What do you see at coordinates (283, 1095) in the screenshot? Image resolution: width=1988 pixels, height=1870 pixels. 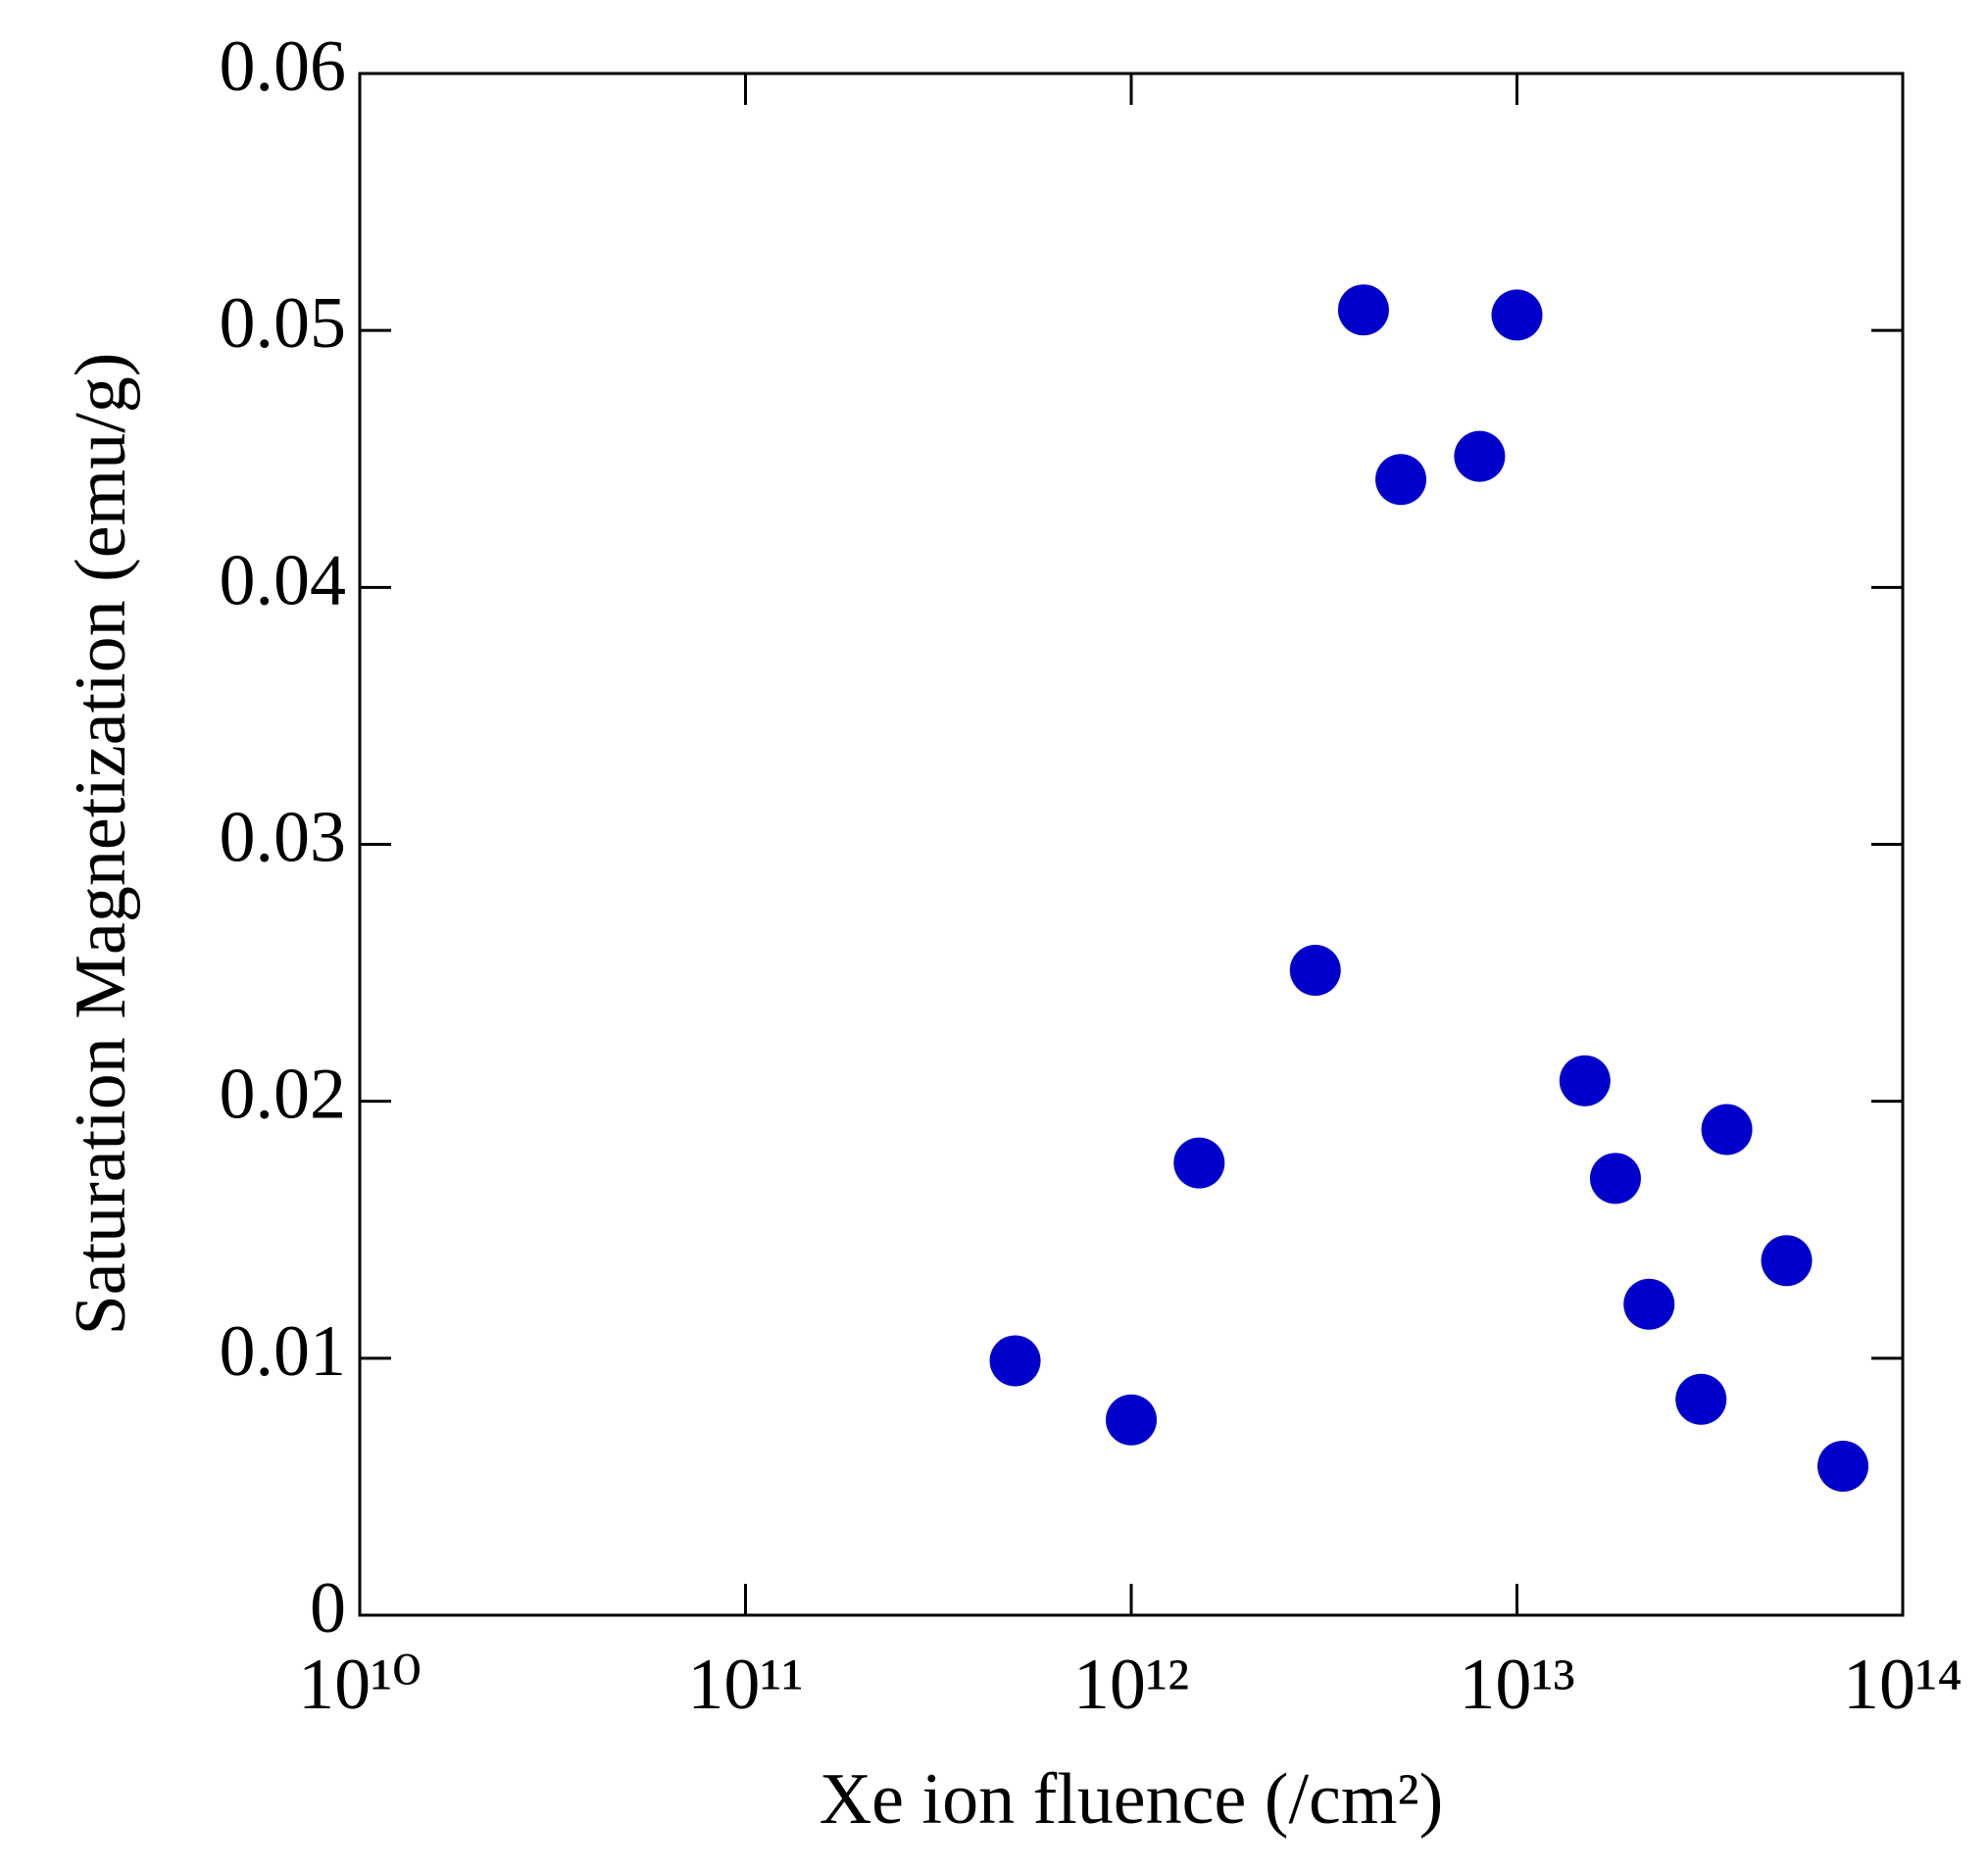 I see `y-tick-label: 0.02` at bounding box center [283, 1095].